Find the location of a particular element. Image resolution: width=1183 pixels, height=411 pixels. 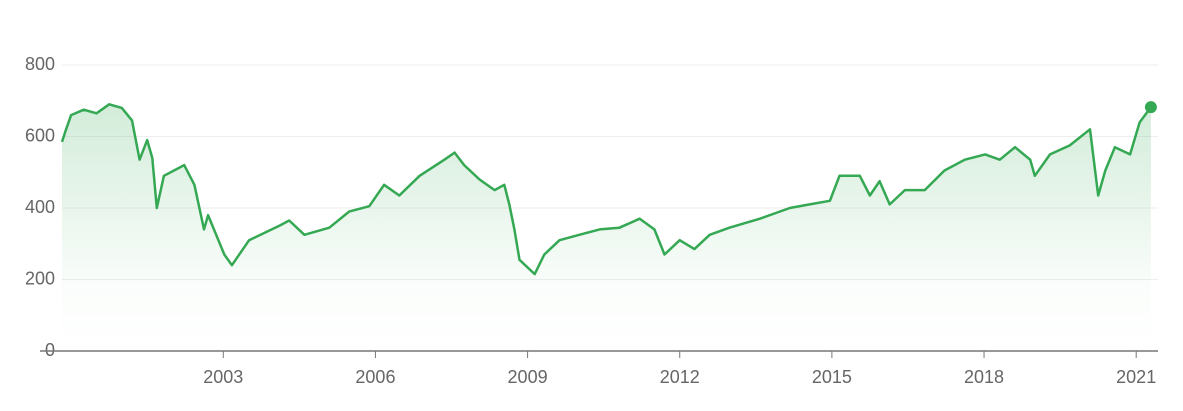

x-tick-label: 2018 is located at coordinates (984, 377).